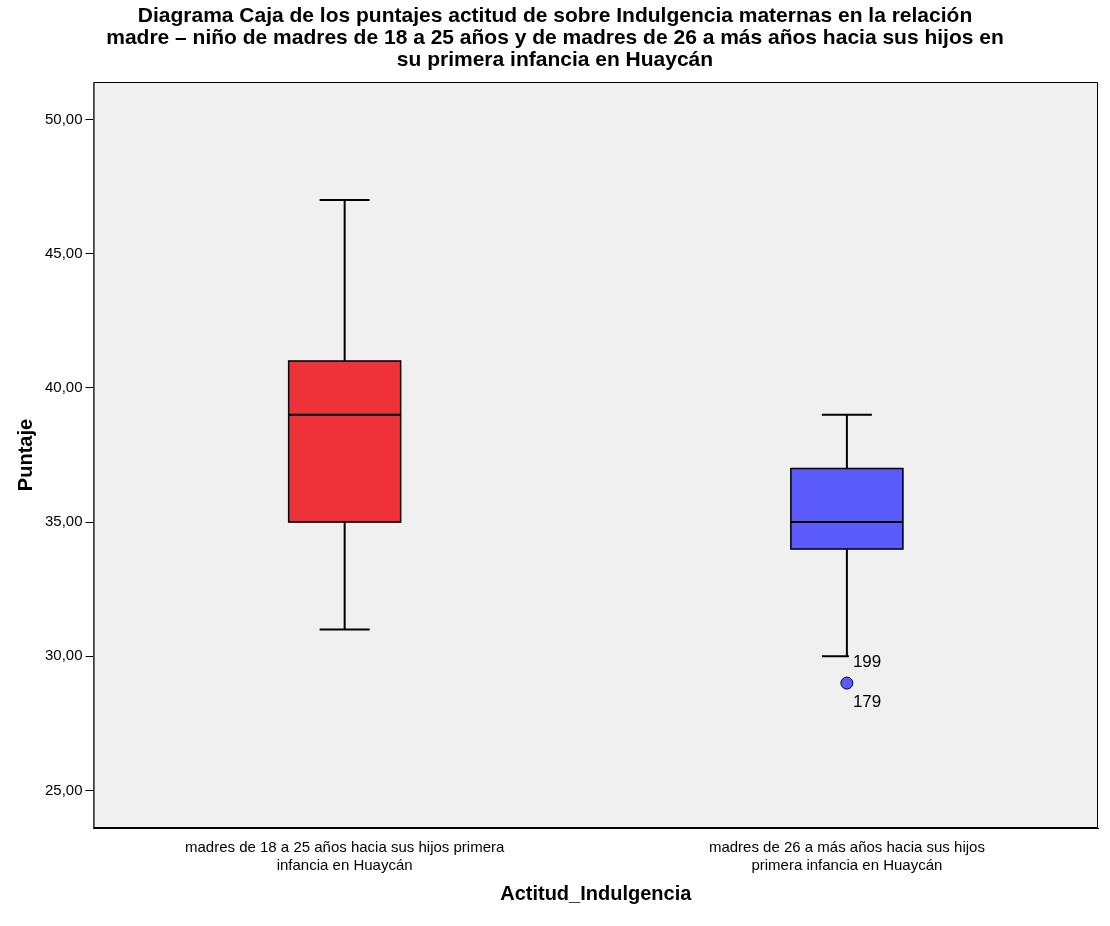 This screenshot has width=1110, height=926. What do you see at coordinates (555, 36) in the screenshot?
I see `chart-title: Diagrama Caja de los puntajes actitud de sobre Indulgencia maternas en la relación madre – niño de madres de 18 a 25 años y de madres de 26 a más años hacia sus hijos en su primera infancia en Huaycán` at bounding box center [555, 36].